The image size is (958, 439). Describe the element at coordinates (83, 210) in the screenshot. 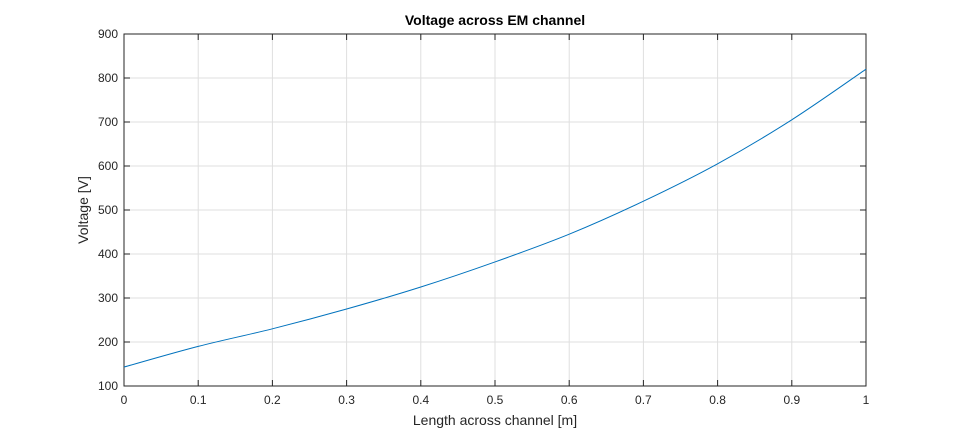

I see `y-axis-title: Voltage [V]` at that location.